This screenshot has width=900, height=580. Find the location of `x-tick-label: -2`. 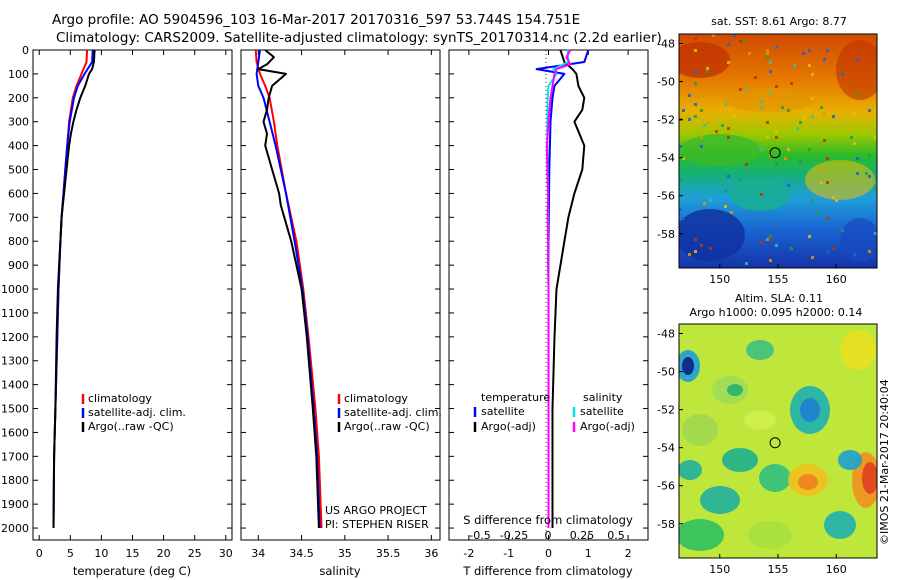

x-tick-label: -2 is located at coordinates (468, 553).